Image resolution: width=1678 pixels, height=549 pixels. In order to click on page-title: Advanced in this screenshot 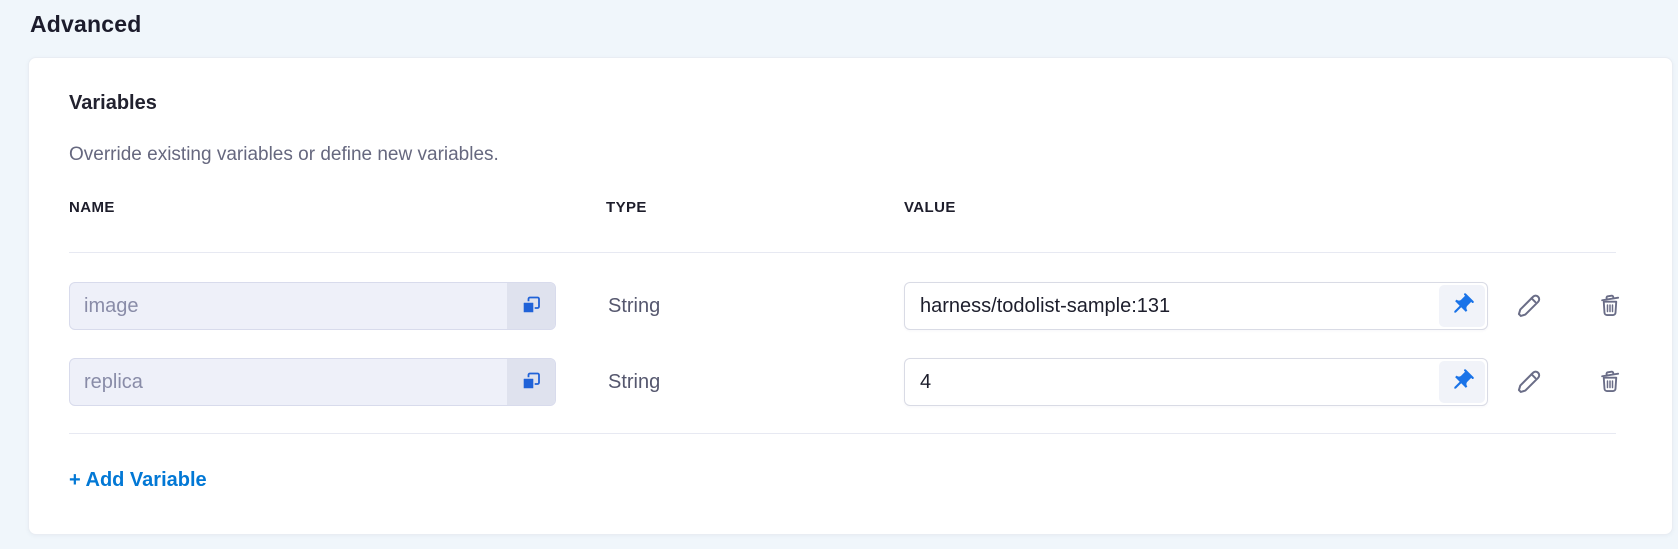, I will do `click(86, 24)`.